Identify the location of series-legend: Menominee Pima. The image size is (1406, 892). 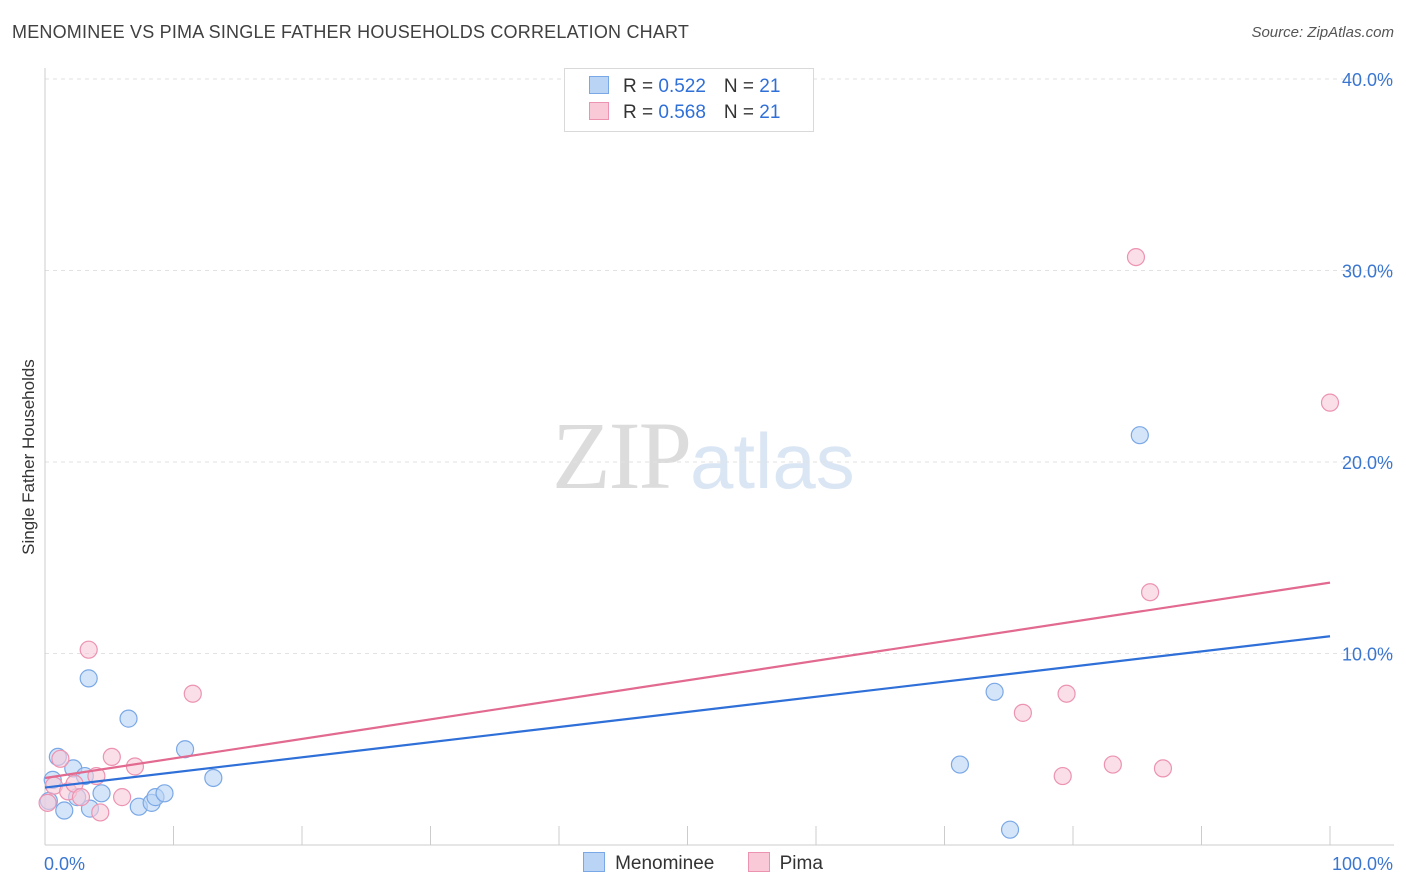
(703, 863).